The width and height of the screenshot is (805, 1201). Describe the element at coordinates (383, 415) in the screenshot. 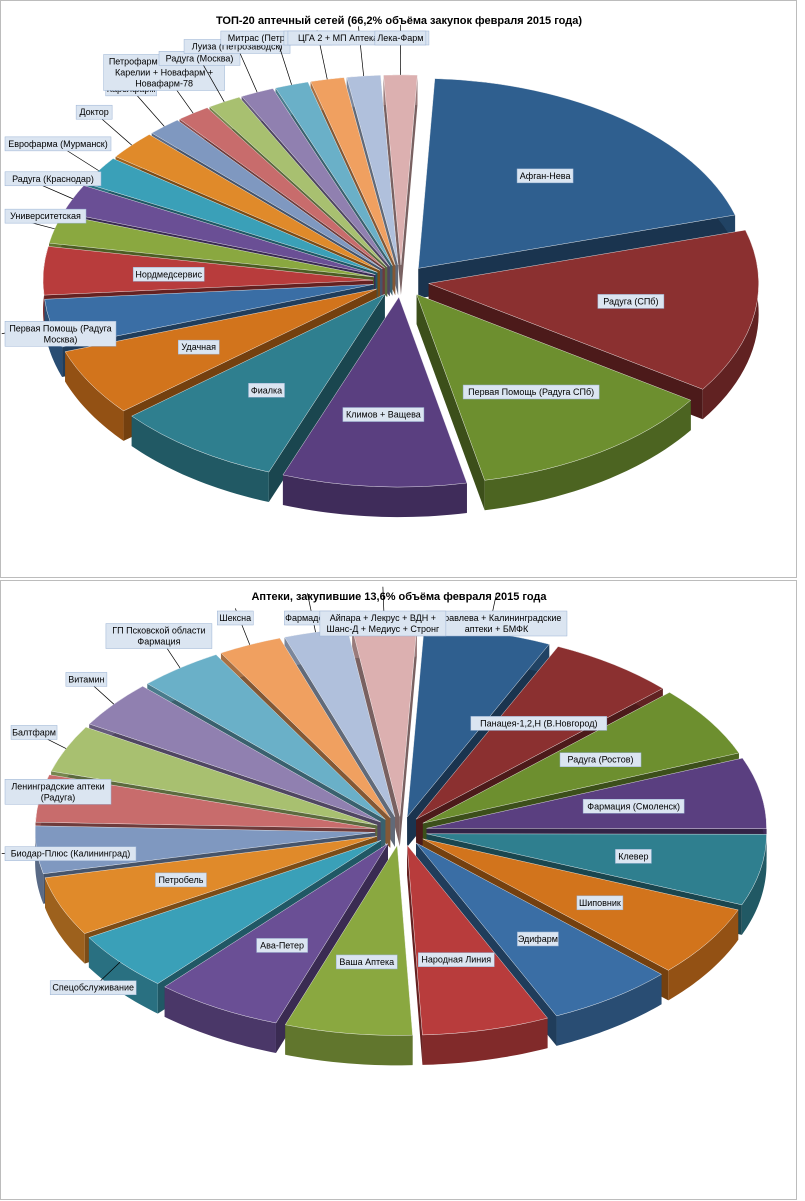

I see `slice-label-климов-ващева: Климов + Ващева` at that location.